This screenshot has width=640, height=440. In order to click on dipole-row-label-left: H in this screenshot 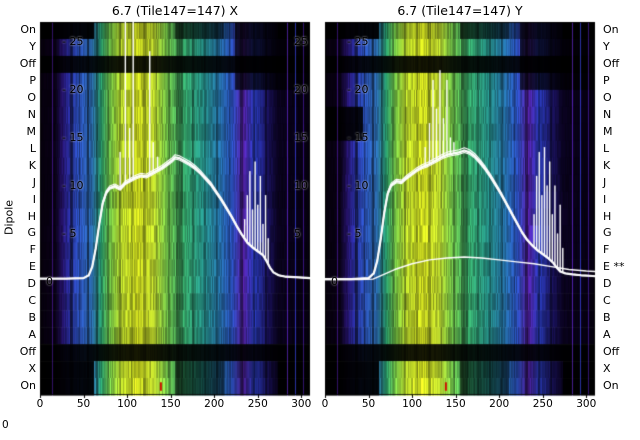, I will do `click(31, 216)`.